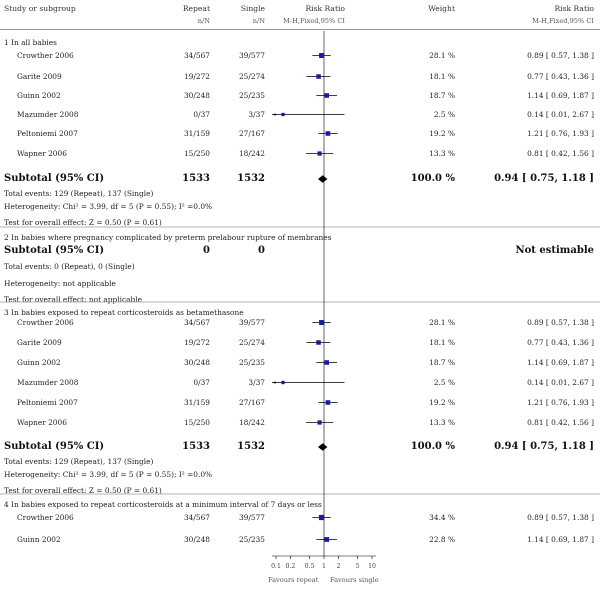  Describe the element at coordinates (300, 29) in the screenshot. I see `header-rule` at that location.